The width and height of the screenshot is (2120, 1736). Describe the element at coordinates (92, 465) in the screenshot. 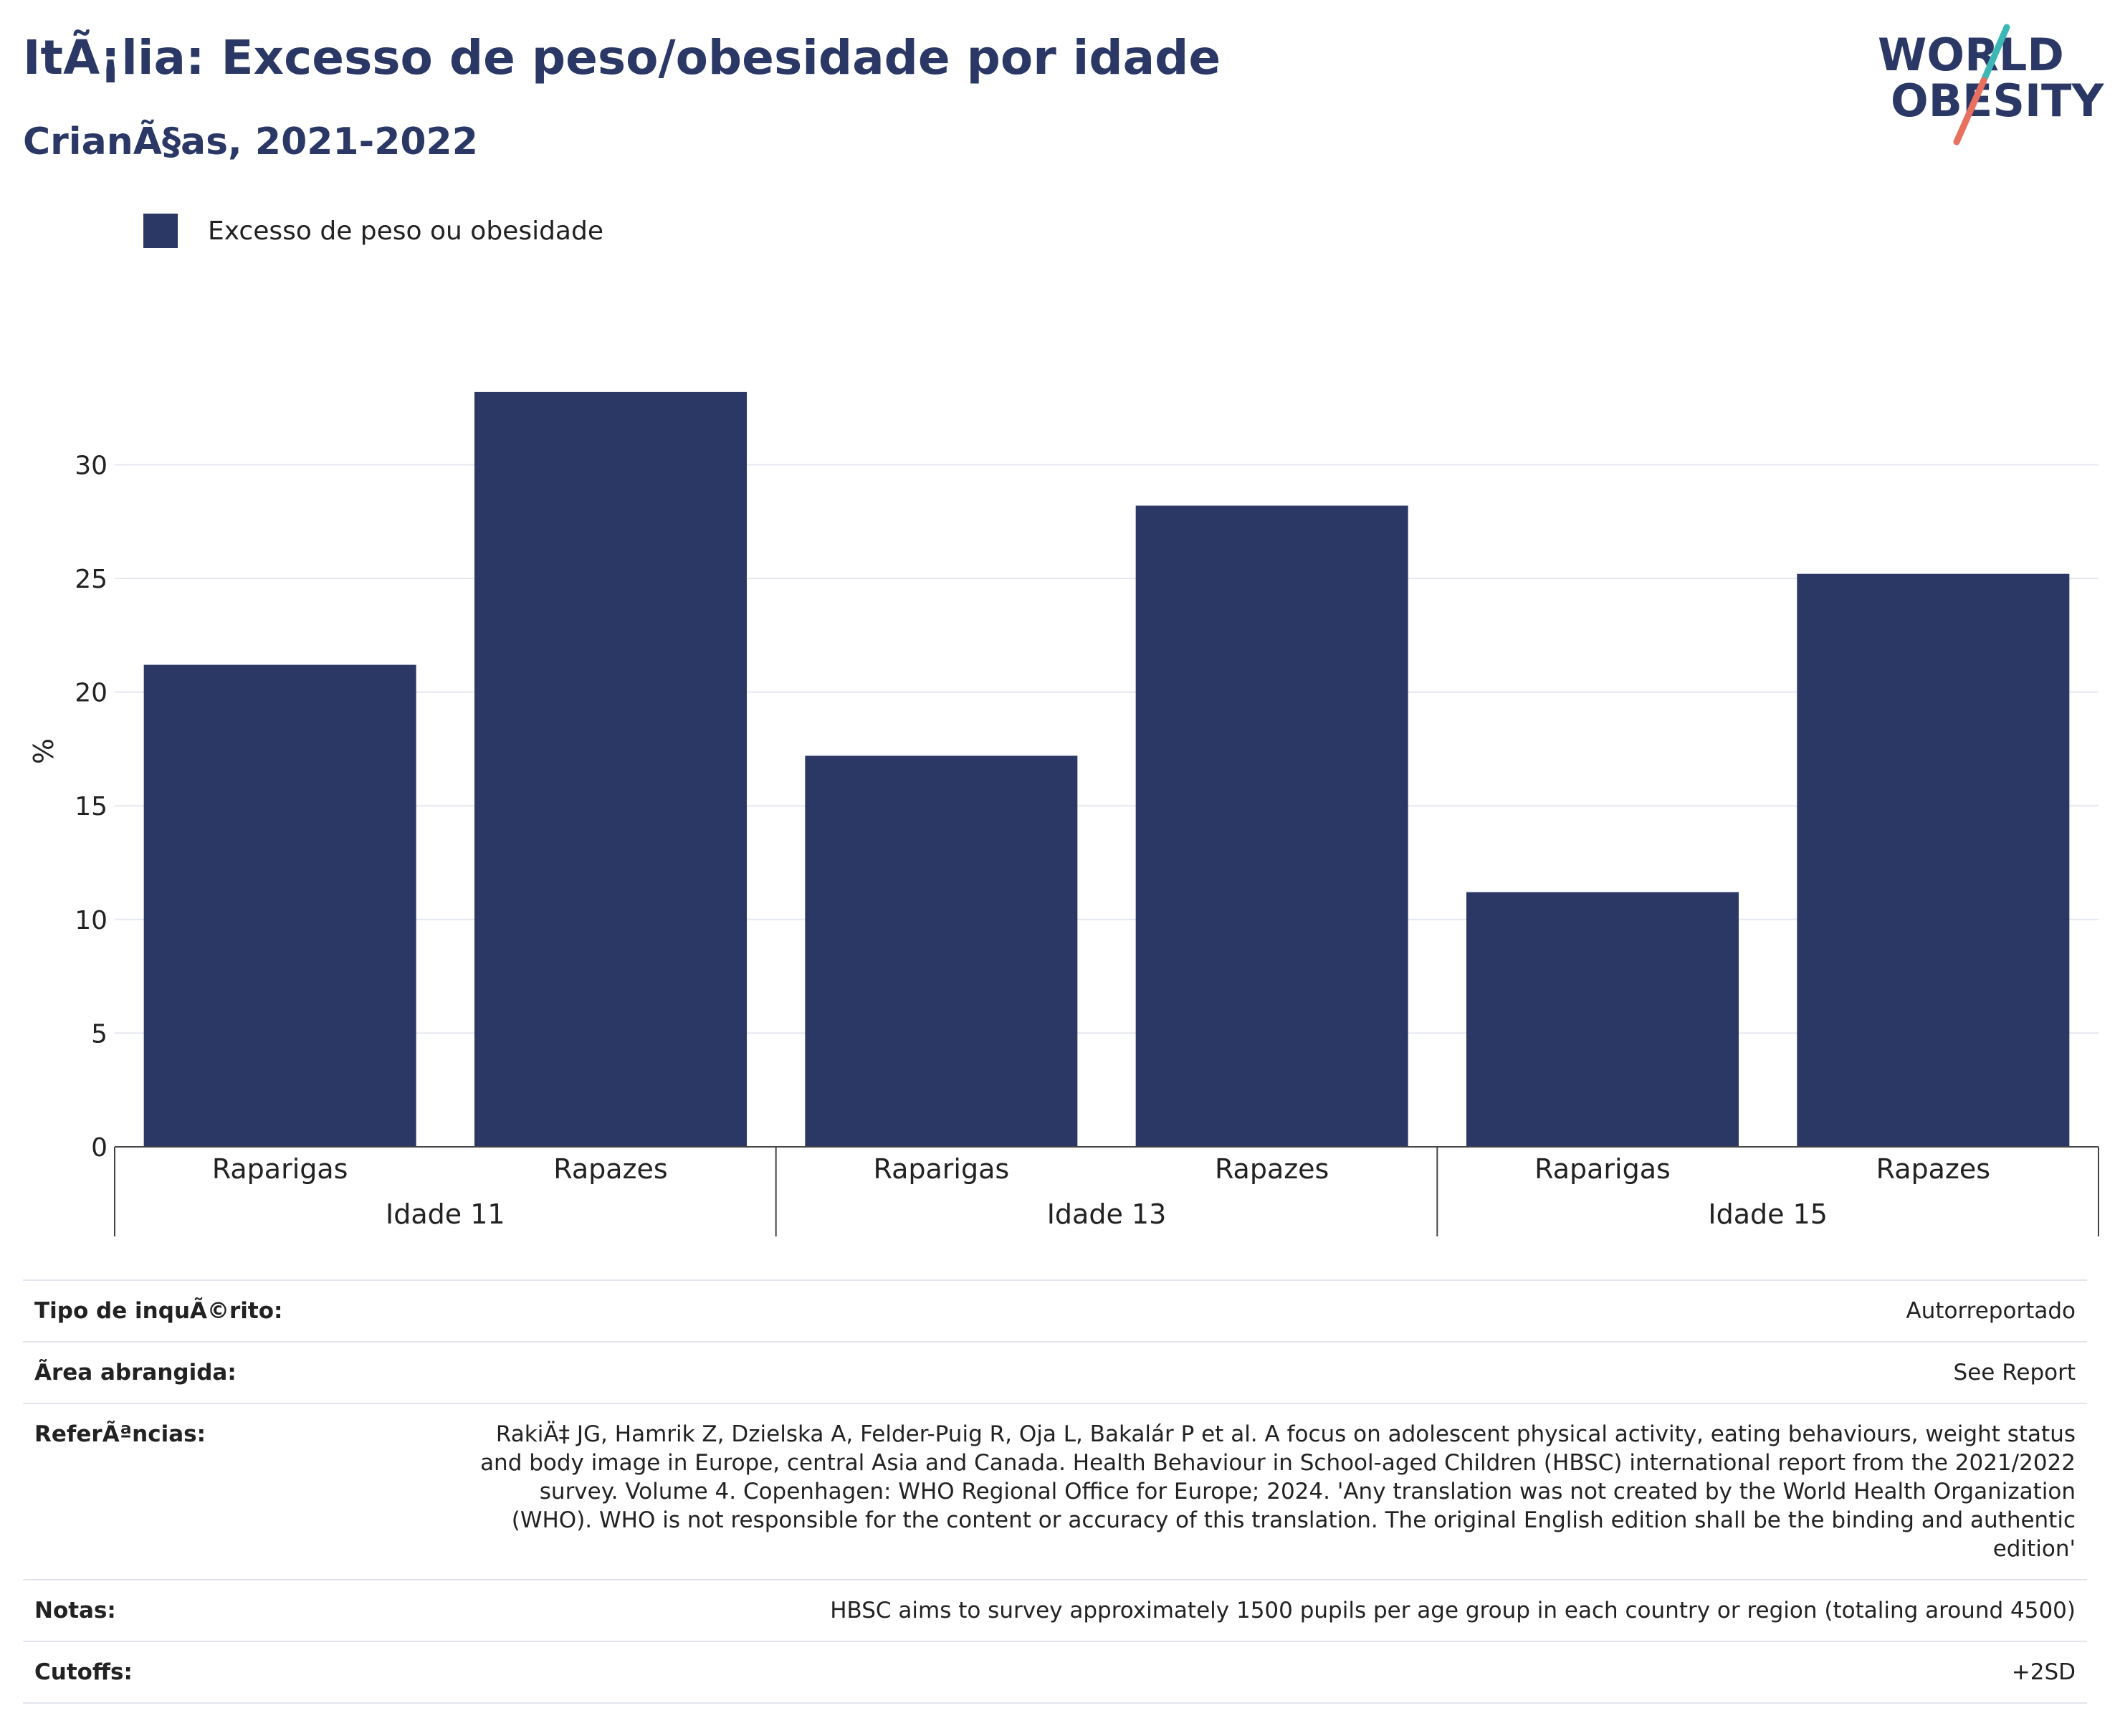

I see `y-tick-label: 30` at that location.